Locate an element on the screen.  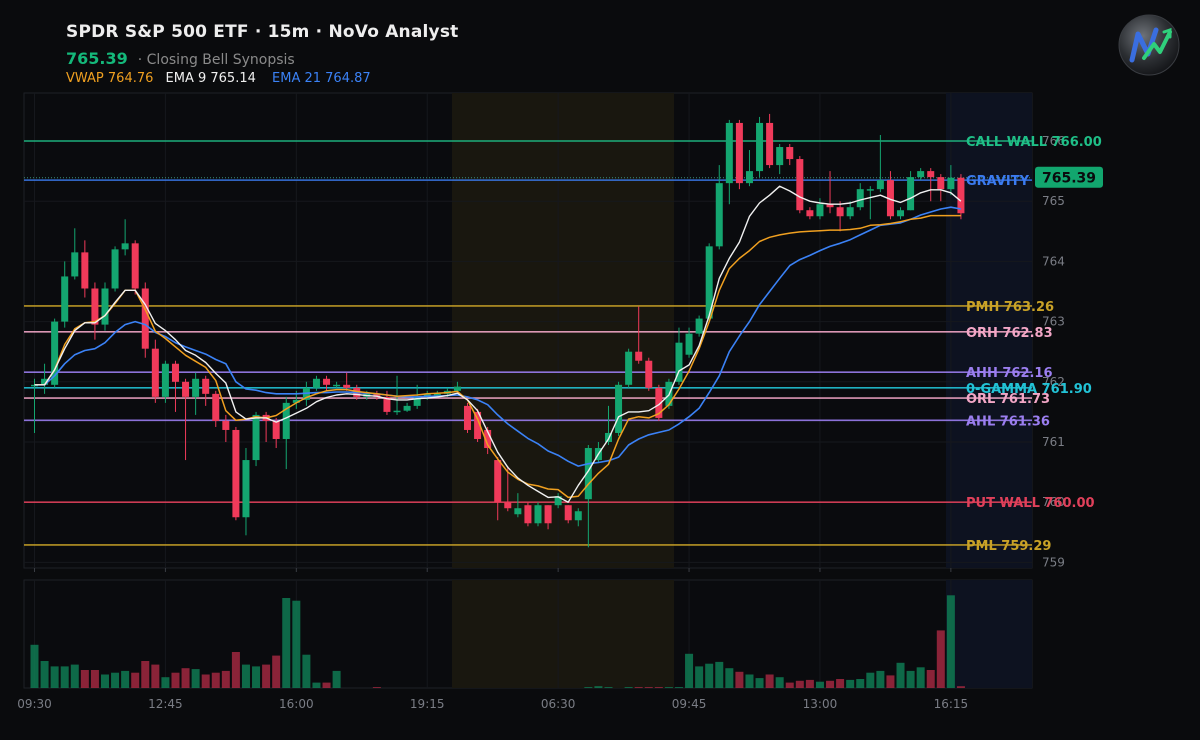
y-tick-label: 760 is located at coordinates (1053, 502).